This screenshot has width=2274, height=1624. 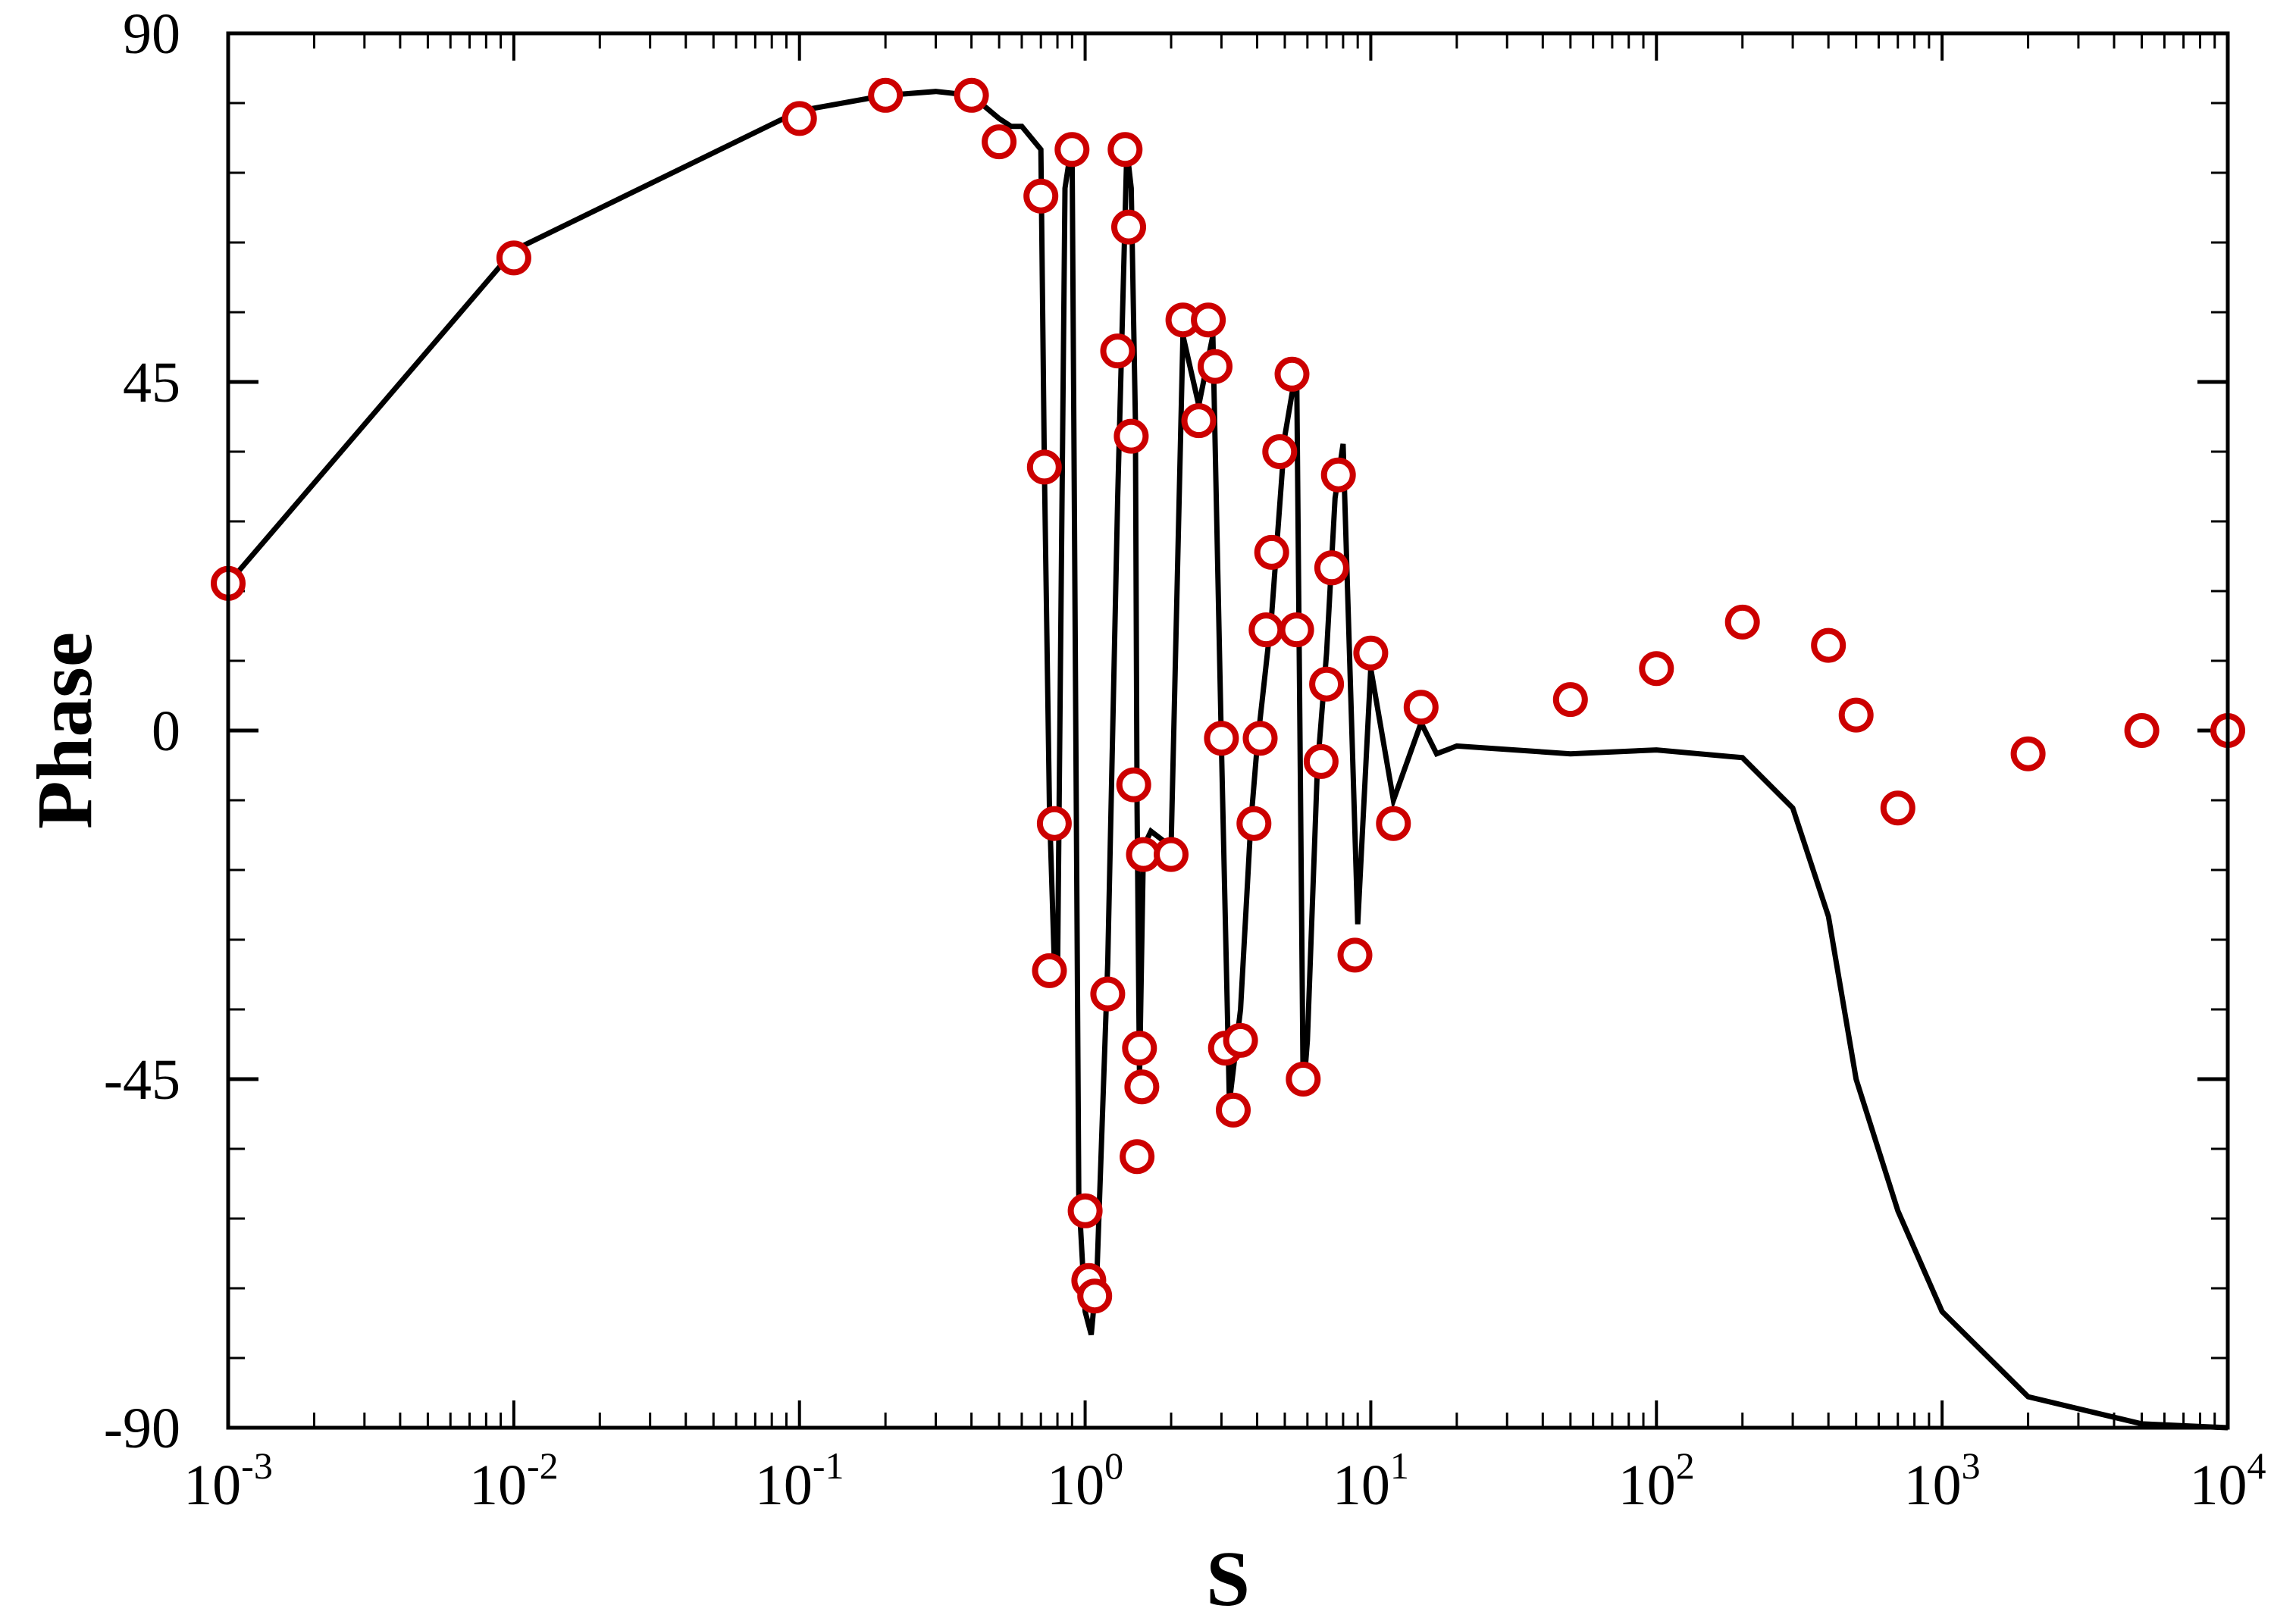 I want to click on x-tick-label: 10⁻³, so click(x=228, y=1480).